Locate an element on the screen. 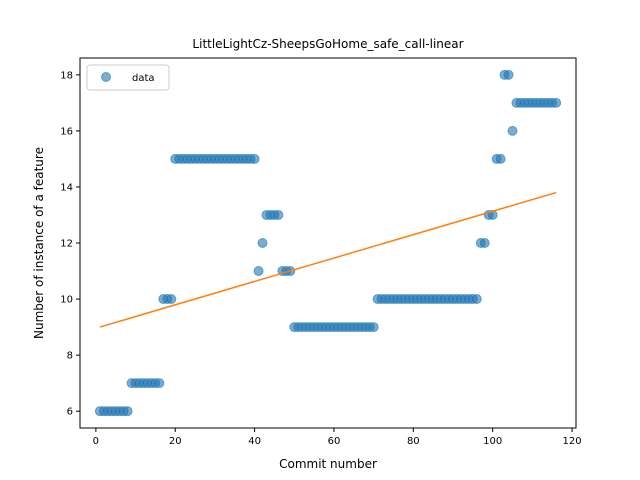  x-axis-title: Commit number is located at coordinates (328, 464).